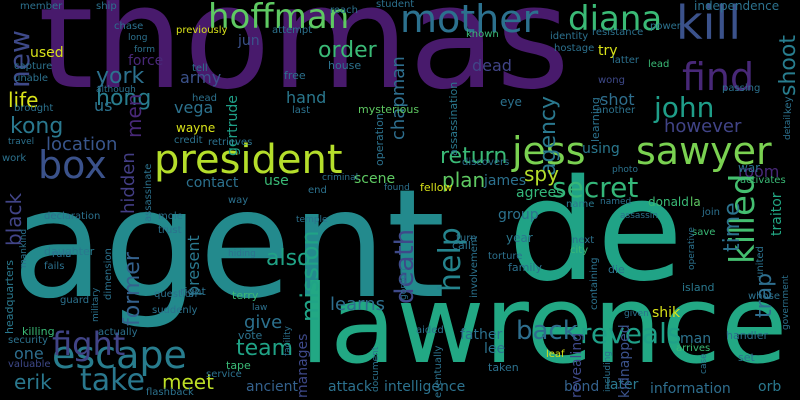 The height and width of the screenshot is (400, 800). What do you see at coordinates (106, 6) in the screenshot?
I see `word-ship: ship` at bounding box center [106, 6].